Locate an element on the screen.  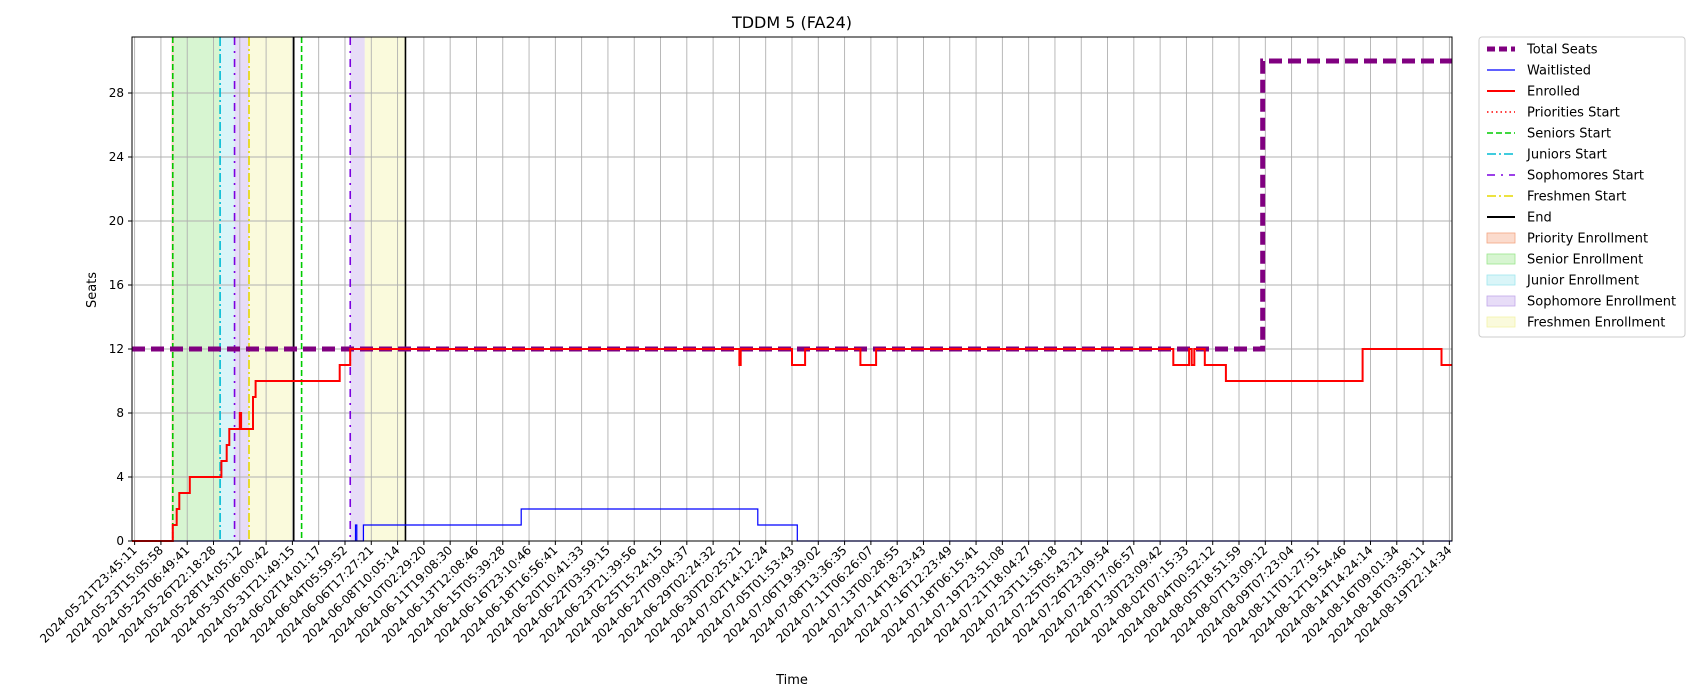
legend-label: Priority Enrollment is located at coordinates (1587, 239).